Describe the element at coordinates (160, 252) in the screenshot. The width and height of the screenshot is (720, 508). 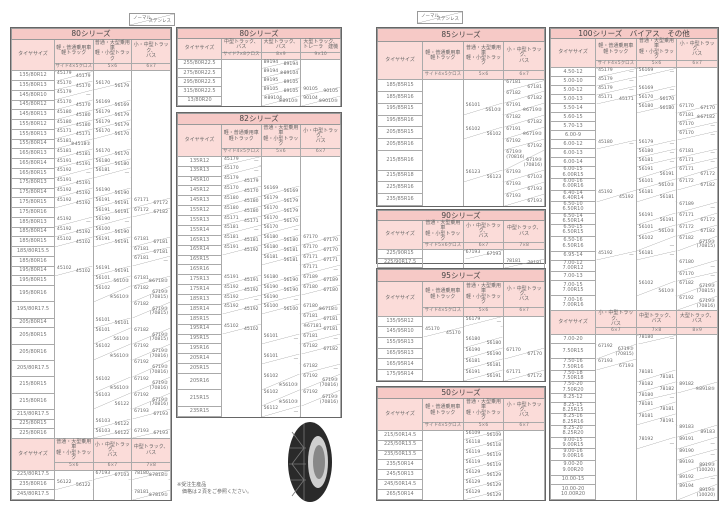
I see `stainless-code: 67181` at that location.